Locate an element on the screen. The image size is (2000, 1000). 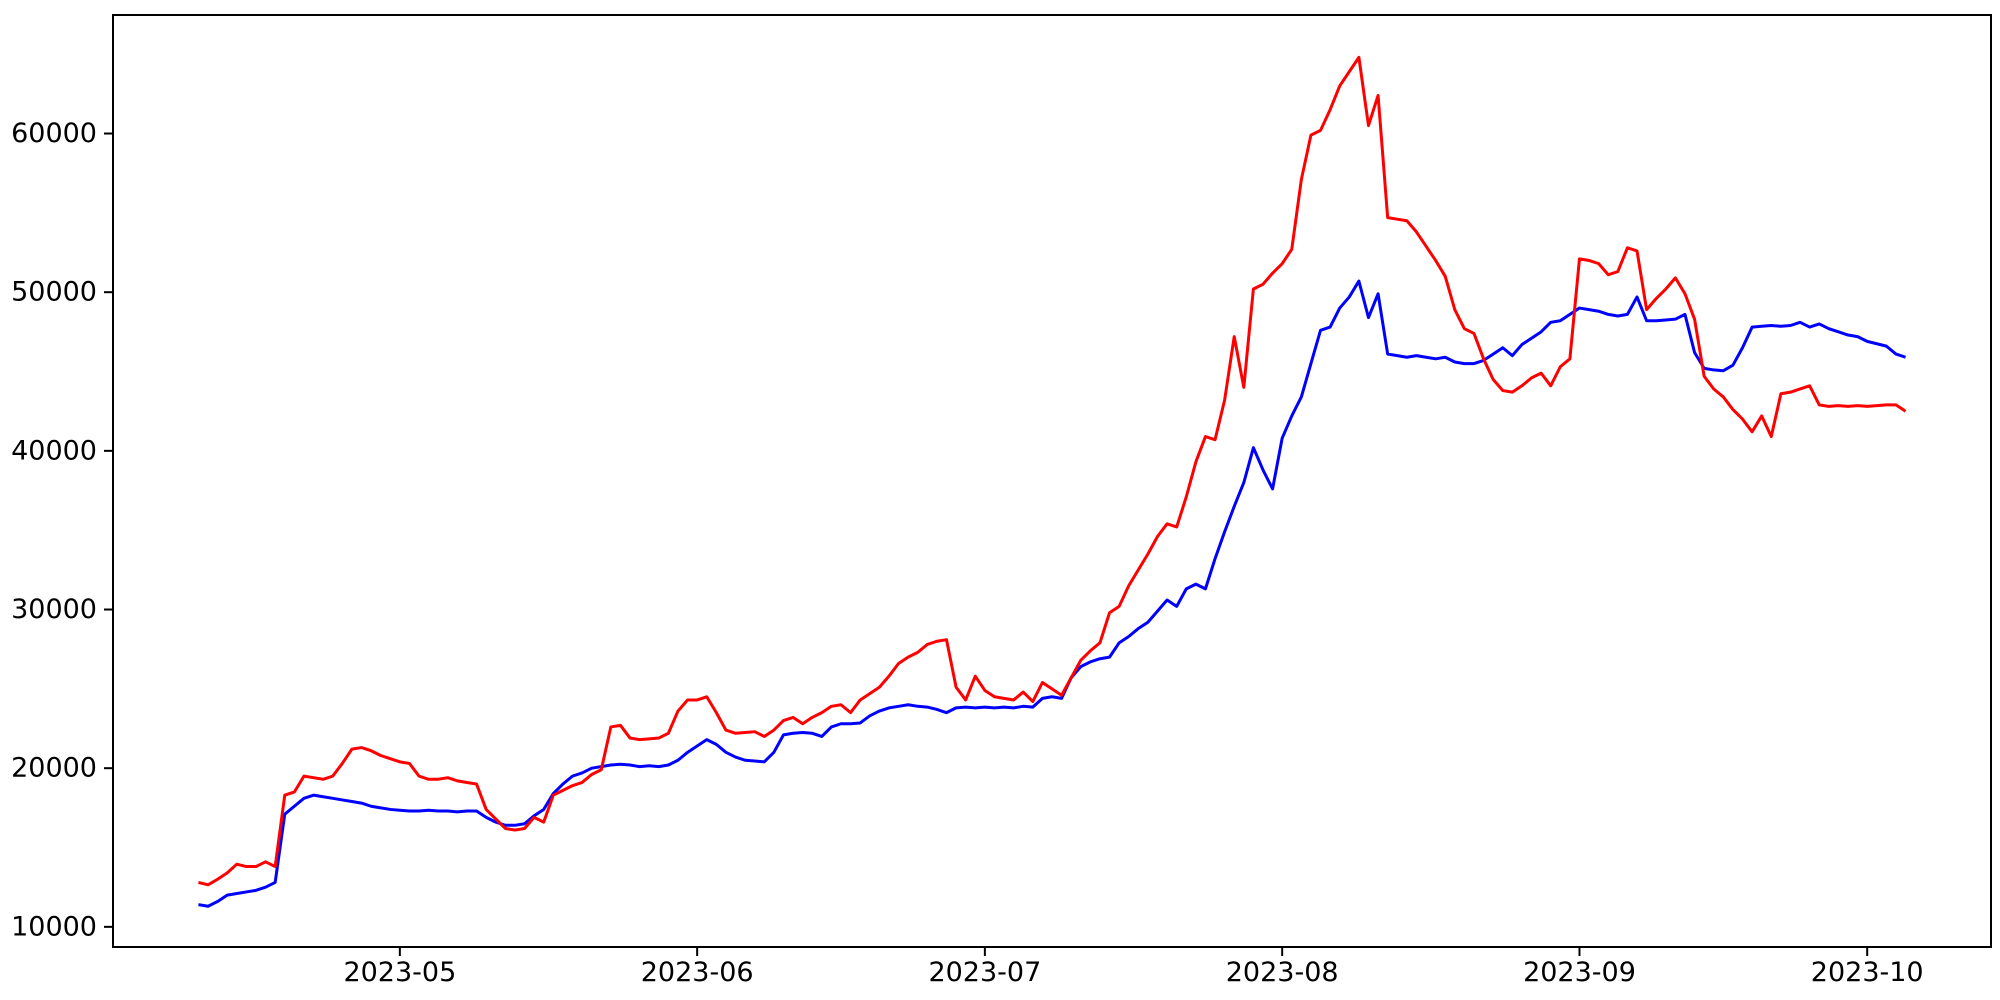
x-axis-tick-label: 2023-09 is located at coordinates (1579, 972).